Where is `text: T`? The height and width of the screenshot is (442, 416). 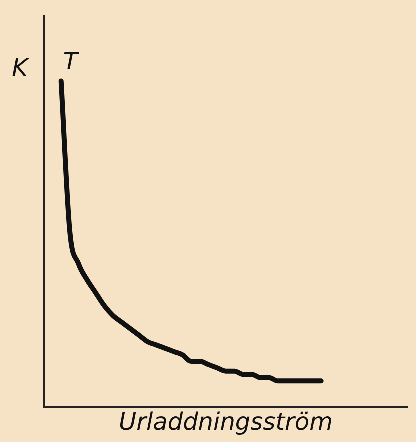
text: T is located at coordinates (71, 61).